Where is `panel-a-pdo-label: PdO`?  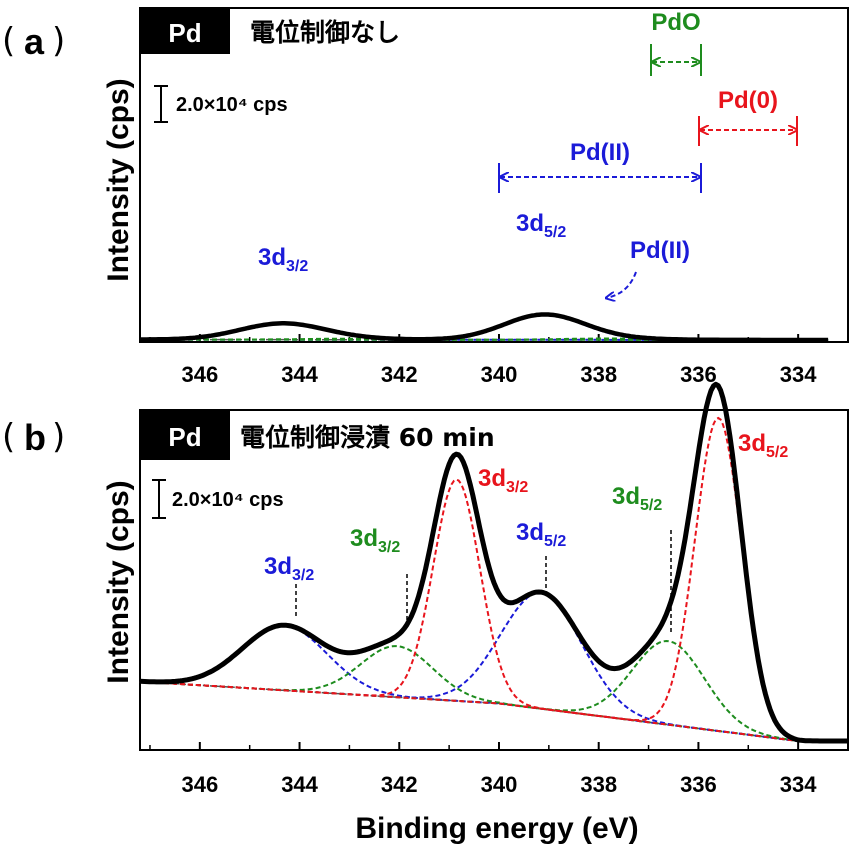 panel-a-pdo-label: PdO is located at coordinates (675, 22).